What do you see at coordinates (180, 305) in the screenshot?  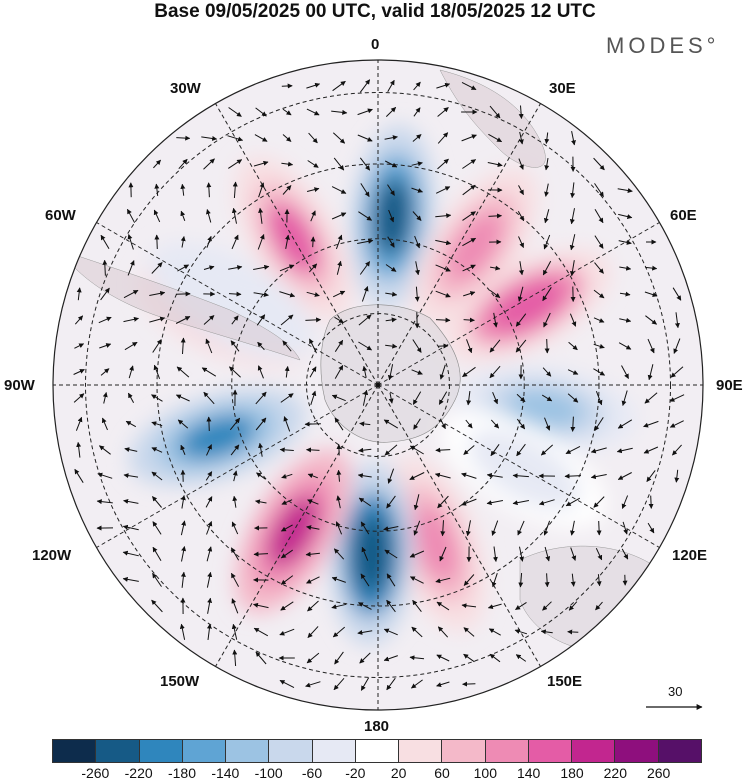 I see `south-america` at bounding box center [180, 305].